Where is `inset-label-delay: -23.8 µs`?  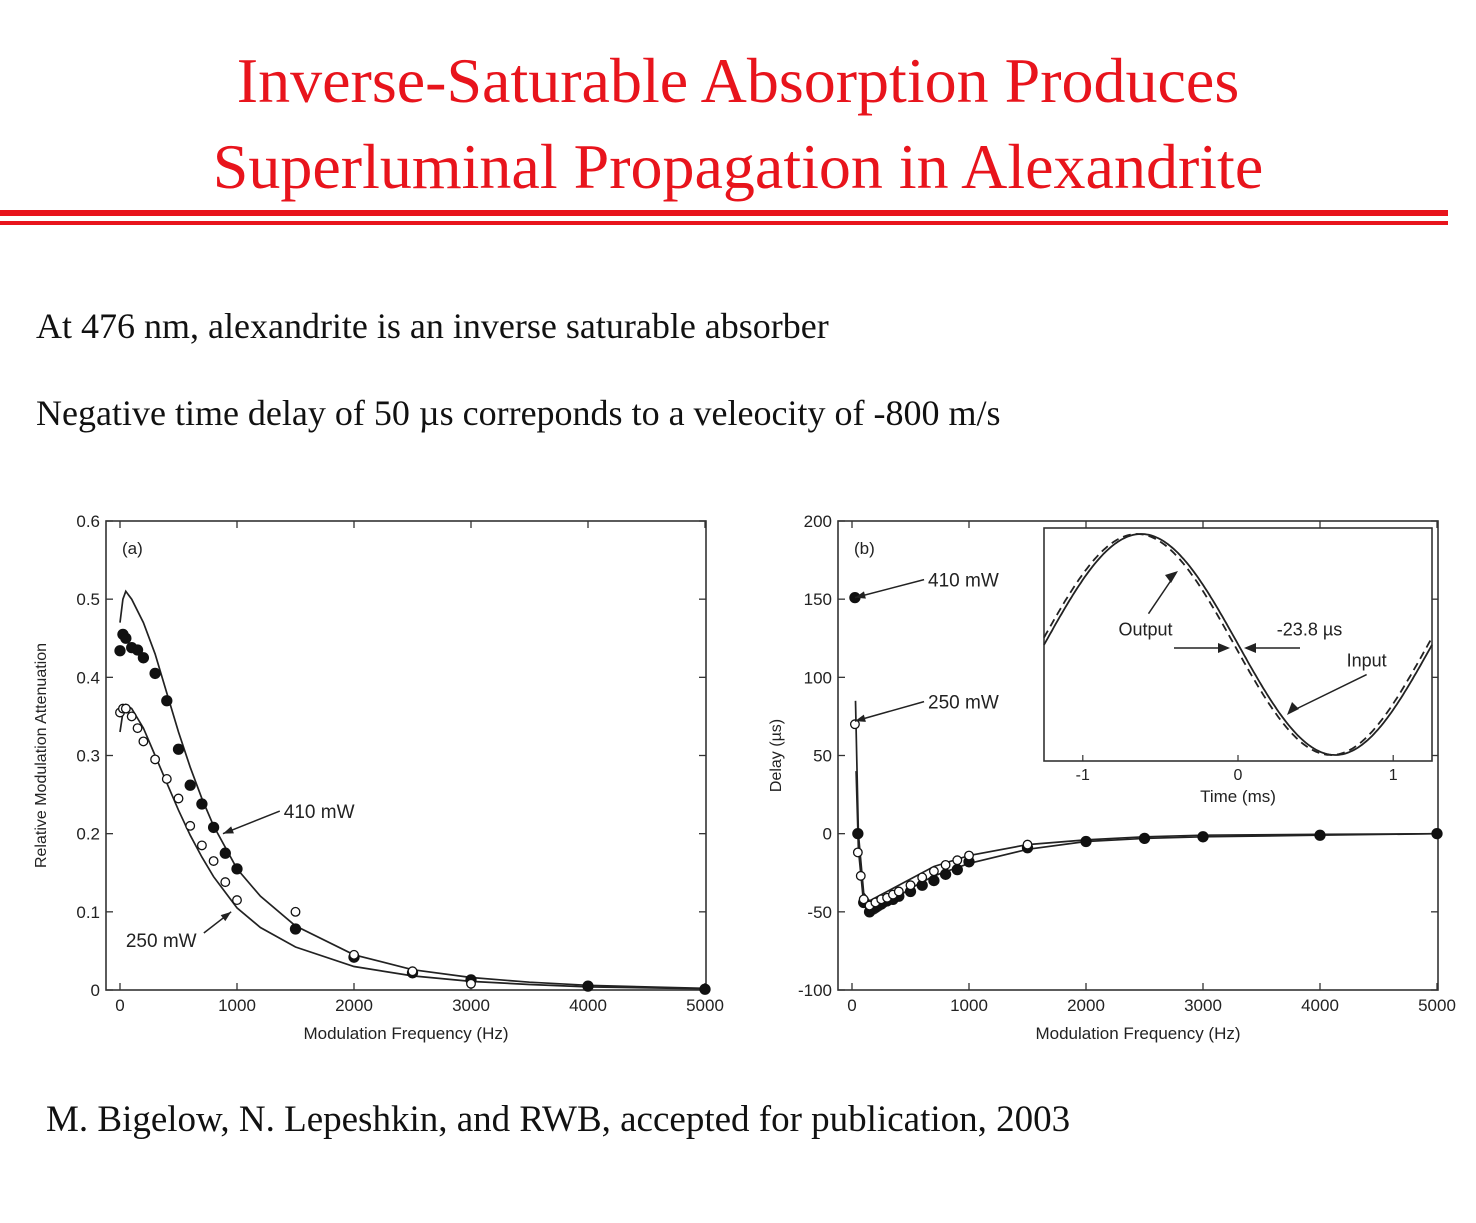
inset-label-delay: -23.8 µs is located at coordinates (1309, 630).